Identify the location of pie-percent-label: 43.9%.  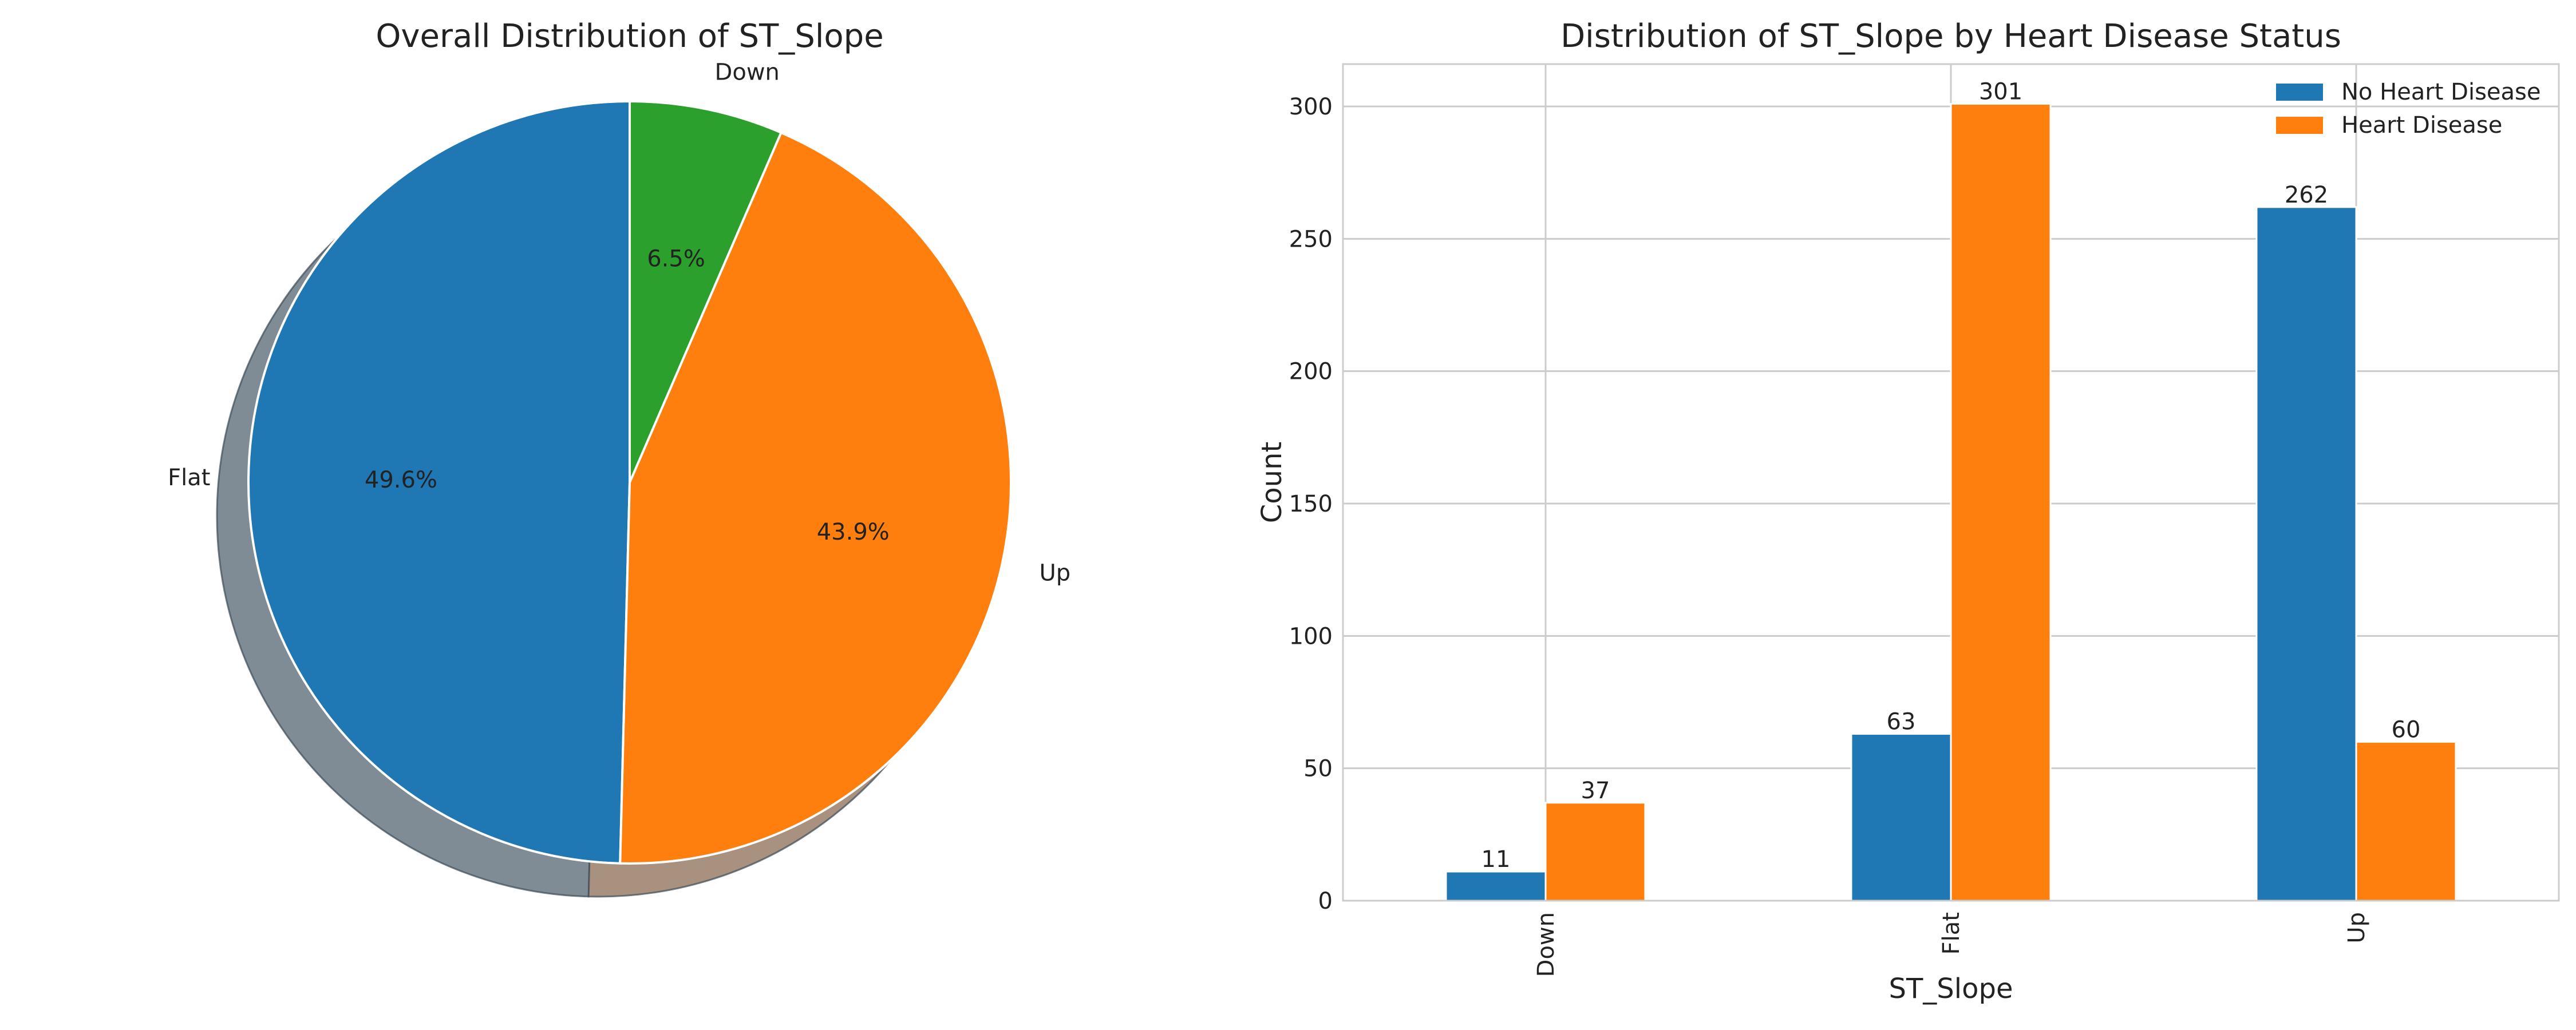
(853, 532).